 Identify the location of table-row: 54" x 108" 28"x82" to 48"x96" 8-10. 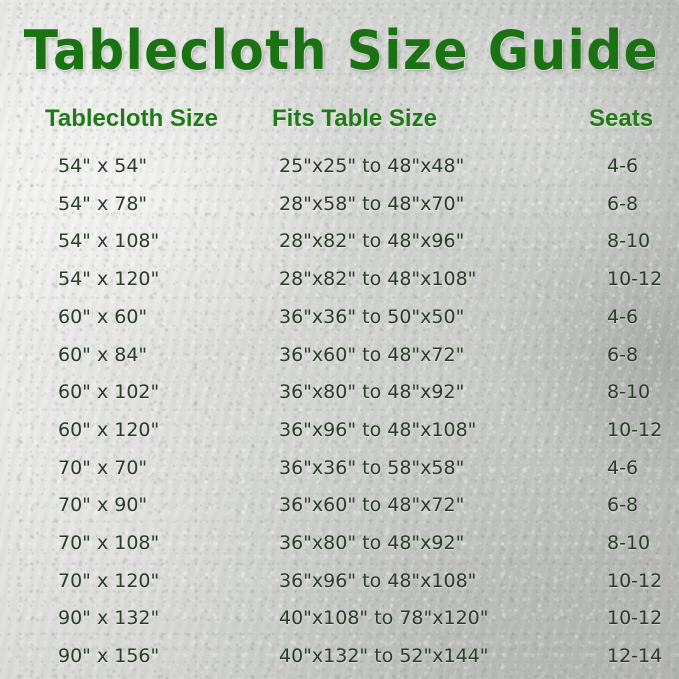
(339, 242).